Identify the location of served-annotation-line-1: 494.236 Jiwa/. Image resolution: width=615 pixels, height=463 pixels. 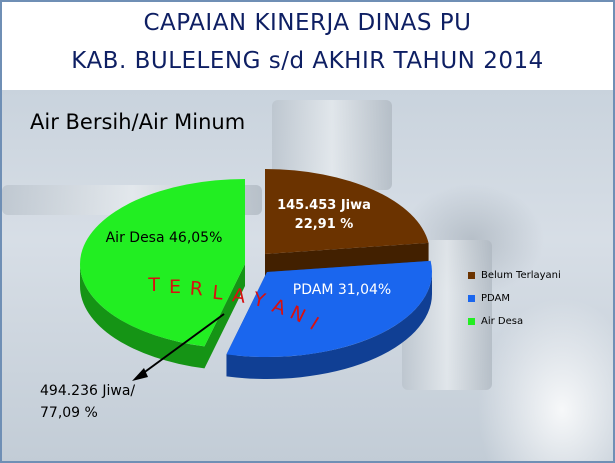
(88, 391).